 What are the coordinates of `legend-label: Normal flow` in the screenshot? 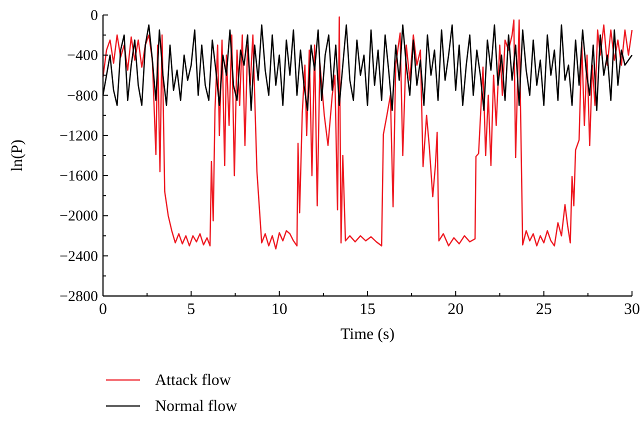 It's located at (196, 406).